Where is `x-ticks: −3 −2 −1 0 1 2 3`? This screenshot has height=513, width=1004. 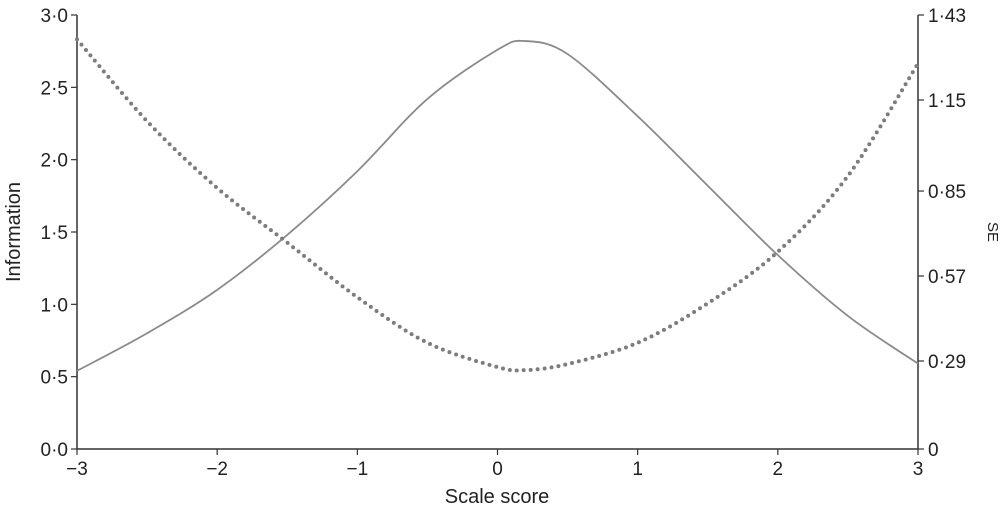
x-ticks: −3 −2 −1 0 1 2 3 is located at coordinates (494, 464).